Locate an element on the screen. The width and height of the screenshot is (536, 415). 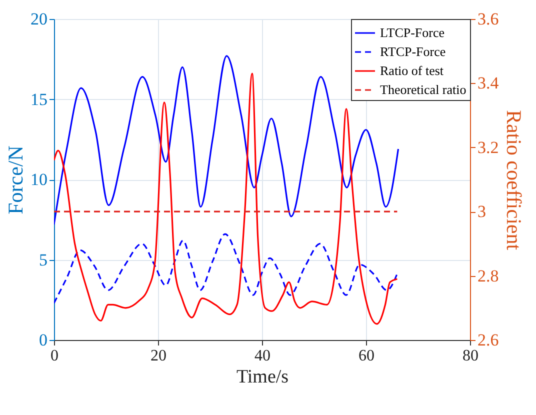
y2-tick-label: 3.4 is located at coordinates (489, 83).